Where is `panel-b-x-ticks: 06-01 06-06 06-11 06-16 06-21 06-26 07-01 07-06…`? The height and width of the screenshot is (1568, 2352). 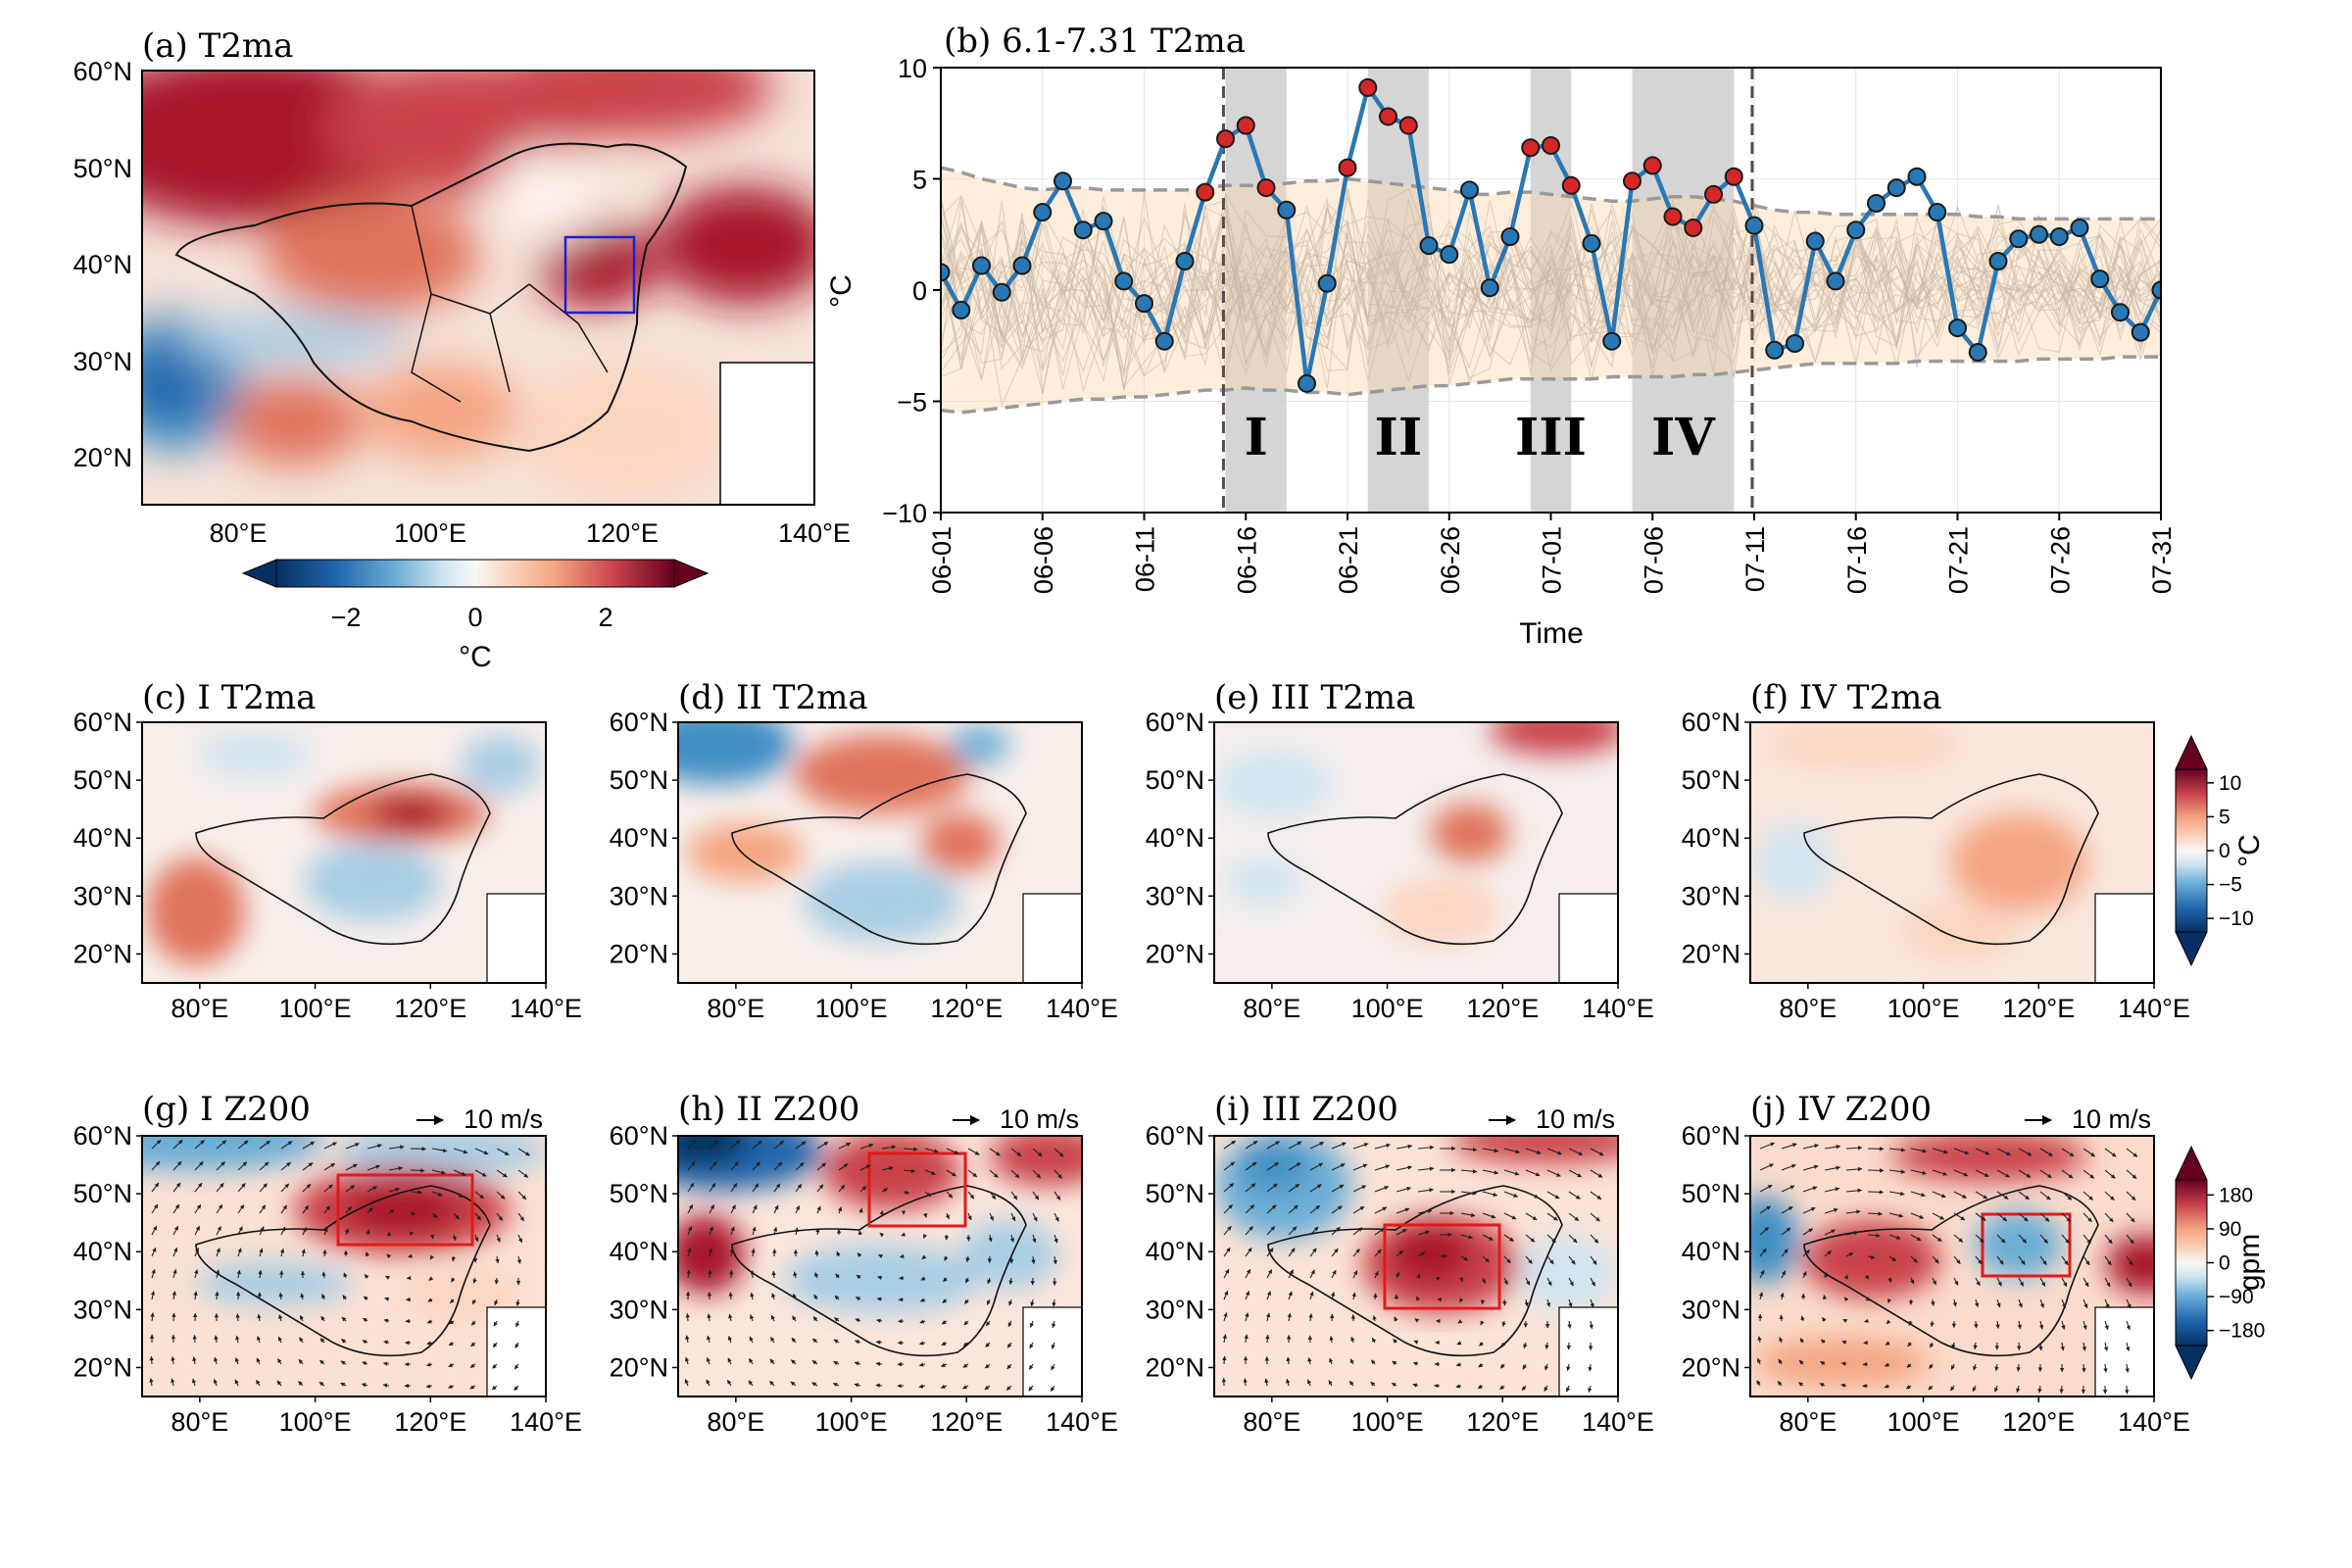
panel-b-x-ticks: 06-01 06-06 06-11 06-16 06-21 06-26 07-01 07-06… is located at coordinates (1552, 553).